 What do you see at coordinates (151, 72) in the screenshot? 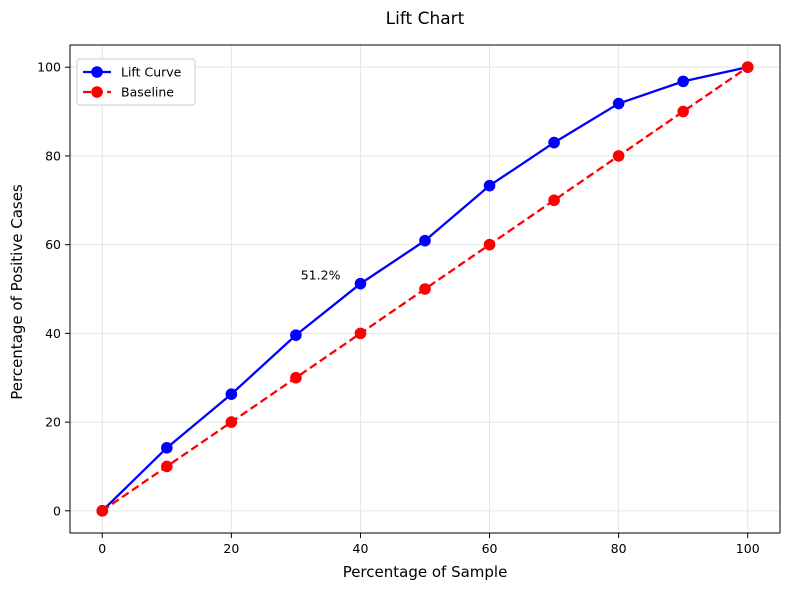
I see `legend-label: Lift Curve` at bounding box center [151, 72].